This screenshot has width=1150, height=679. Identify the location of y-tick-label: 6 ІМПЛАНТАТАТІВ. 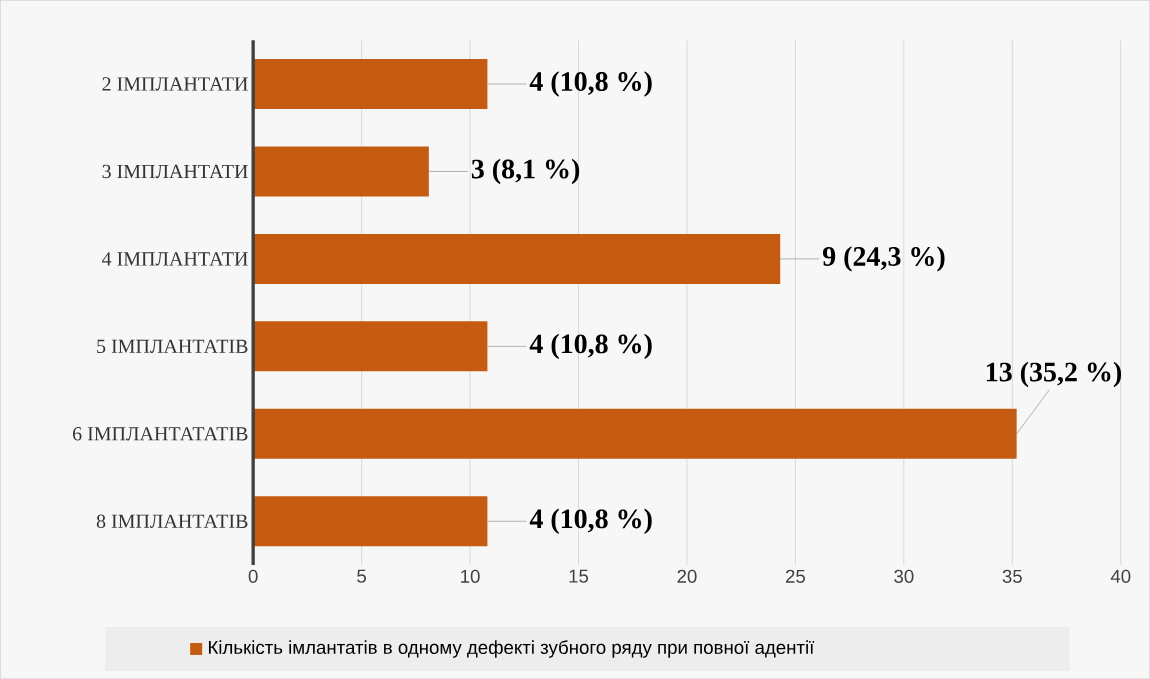
(160, 434).